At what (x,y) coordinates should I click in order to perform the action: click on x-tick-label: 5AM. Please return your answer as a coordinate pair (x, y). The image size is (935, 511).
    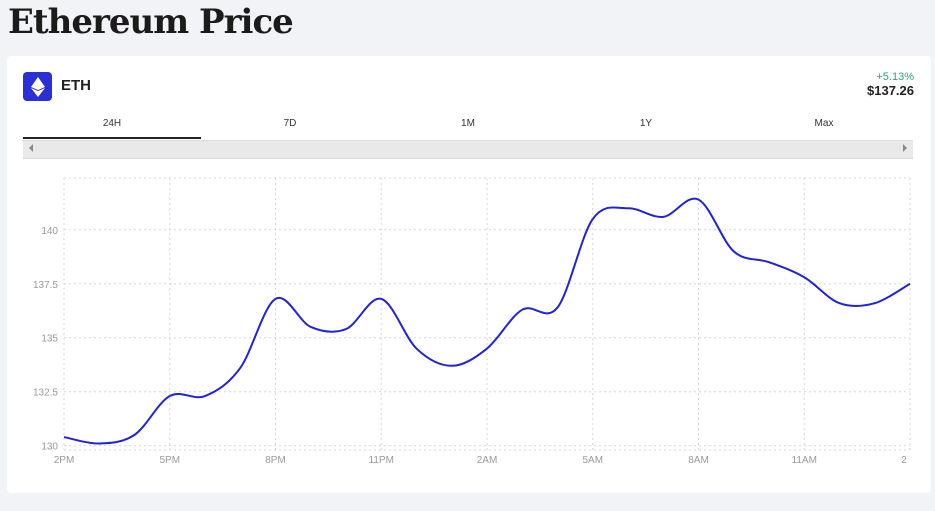
    Looking at the image, I should click on (592, 460).